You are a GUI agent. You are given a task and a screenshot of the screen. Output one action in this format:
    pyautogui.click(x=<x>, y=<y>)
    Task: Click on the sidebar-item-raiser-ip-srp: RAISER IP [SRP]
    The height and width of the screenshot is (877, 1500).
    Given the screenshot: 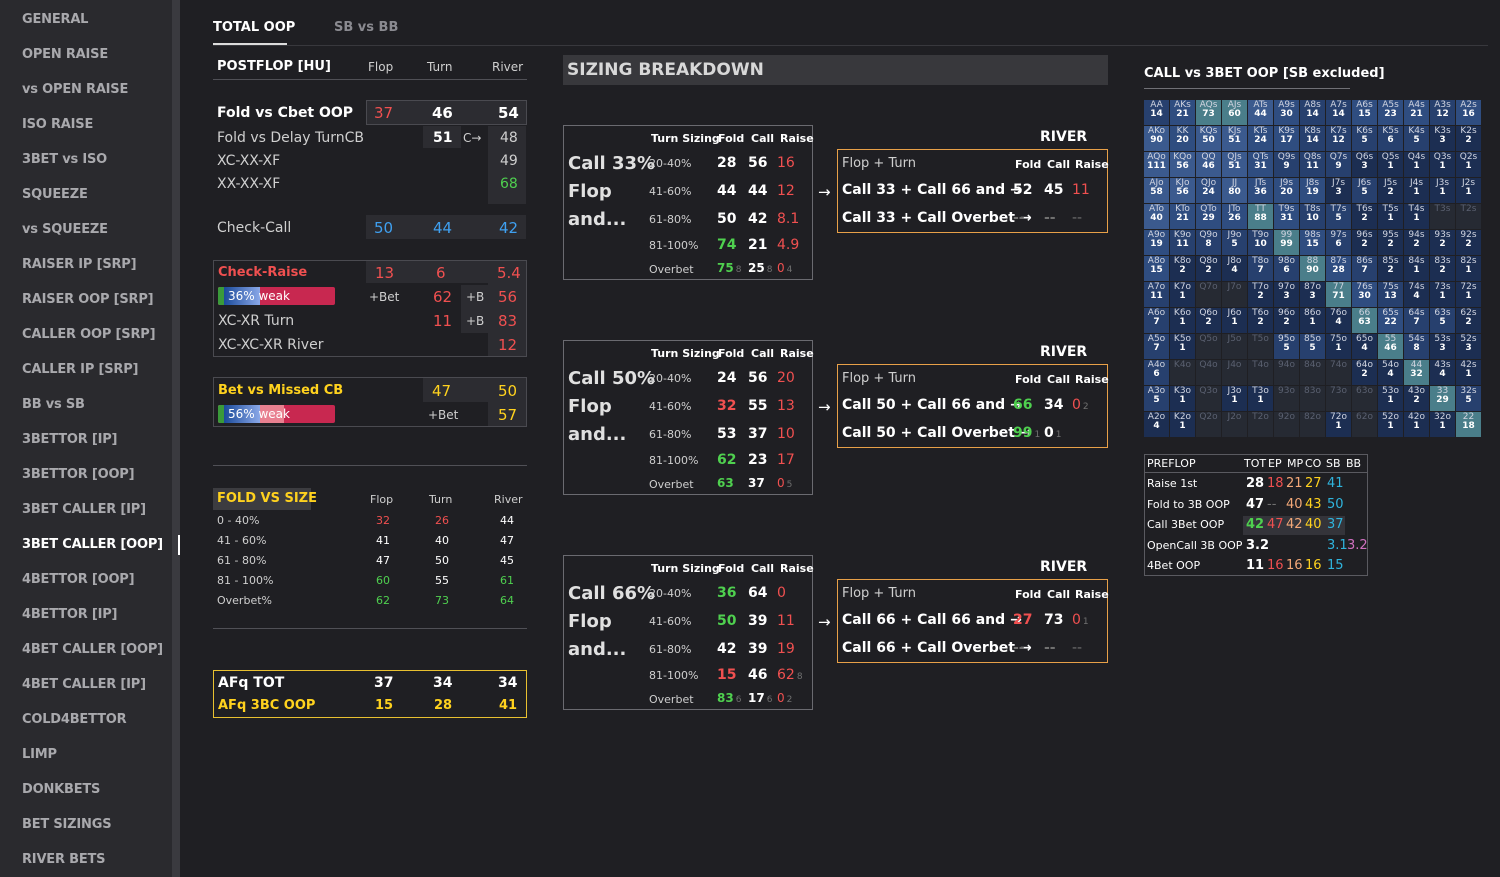 What is the action you would take?
    pyautogui.click(x=79, y=264)
    